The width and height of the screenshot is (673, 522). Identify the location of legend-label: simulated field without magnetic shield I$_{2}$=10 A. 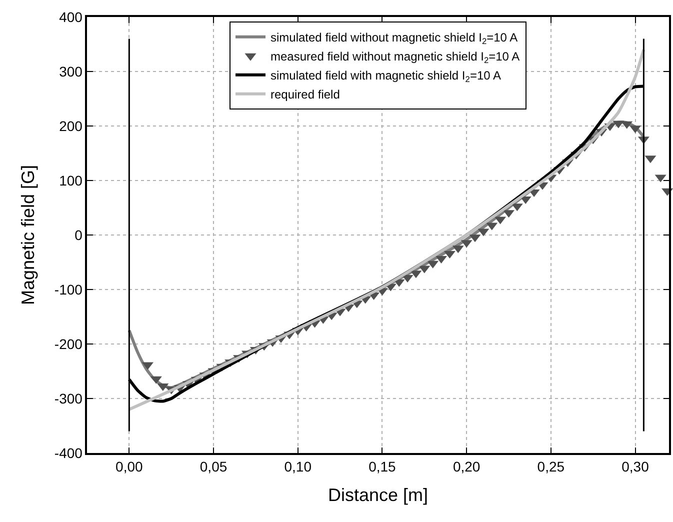
(394, 38).